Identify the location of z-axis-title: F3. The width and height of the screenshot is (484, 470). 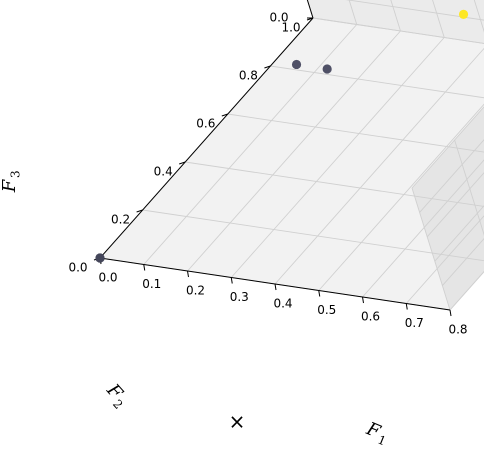
(11, 181).